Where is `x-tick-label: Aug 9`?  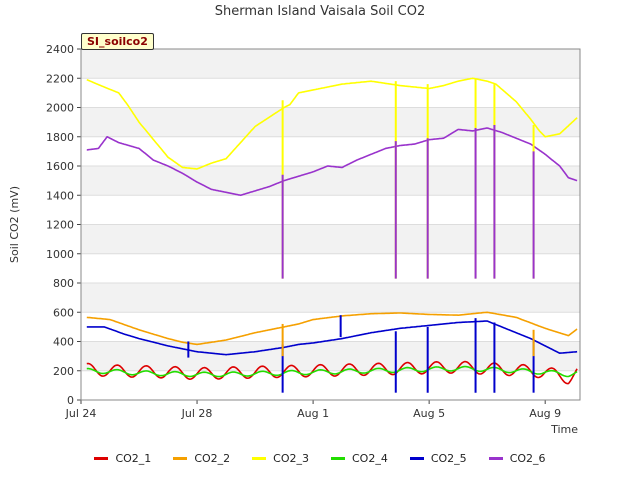
x-tick-label: Aug 9 is located at coordinates (545, 413).